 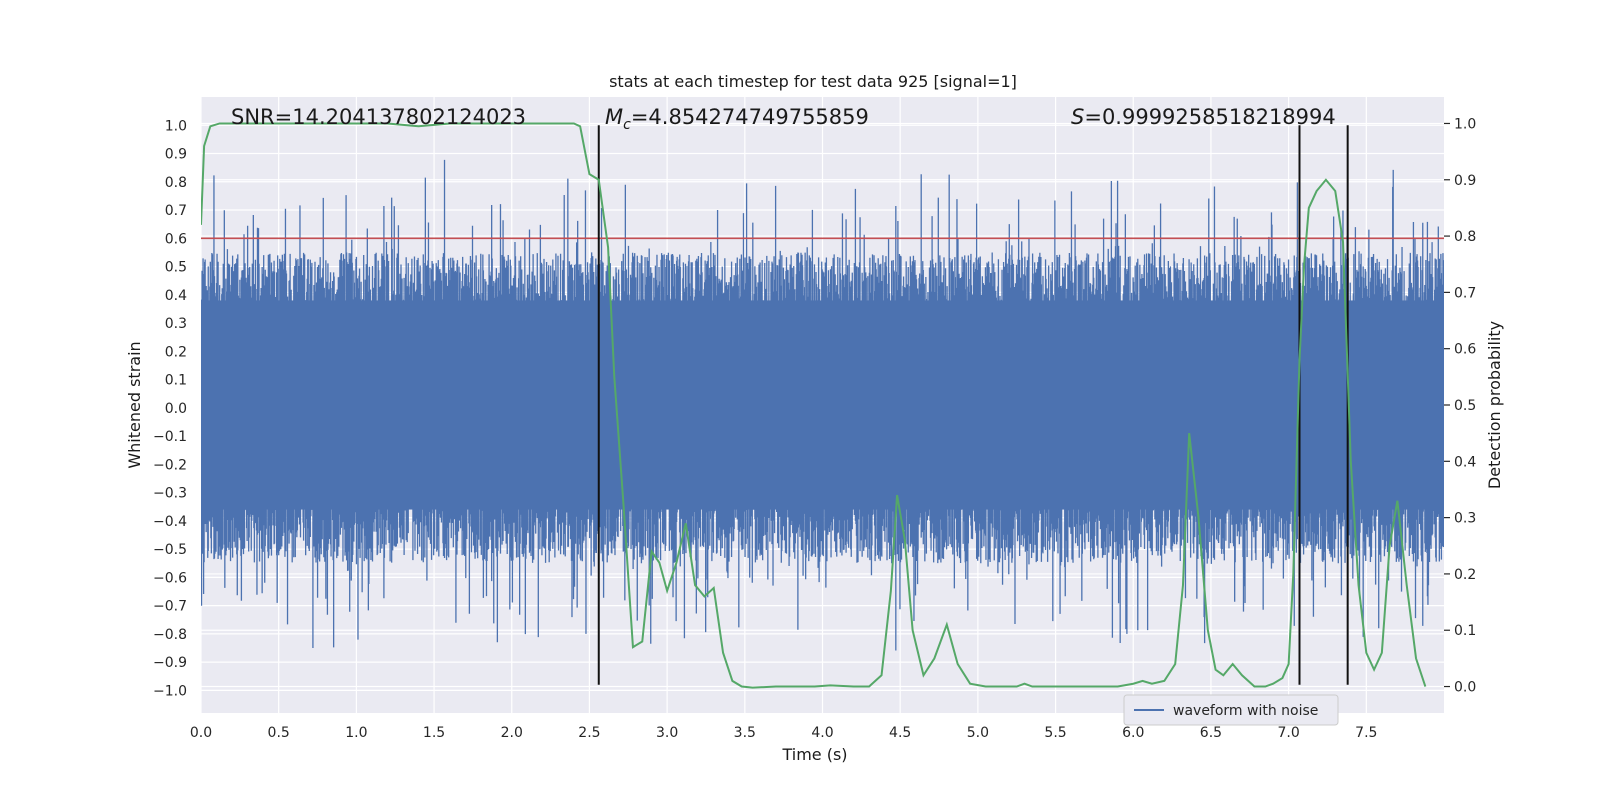 What do you see at coordinates (176, 239) in the screenshot?
I see `y-left-tick-label: 0.6` at bounding box center [176, 239].